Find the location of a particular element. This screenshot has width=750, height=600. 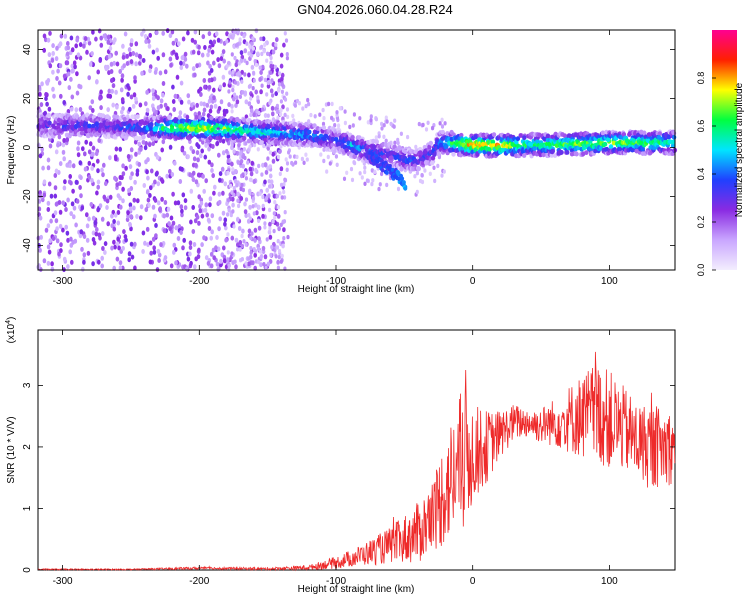

spectrogram-x-label: Height of straight line (km) is located at coordinates (356, 289).